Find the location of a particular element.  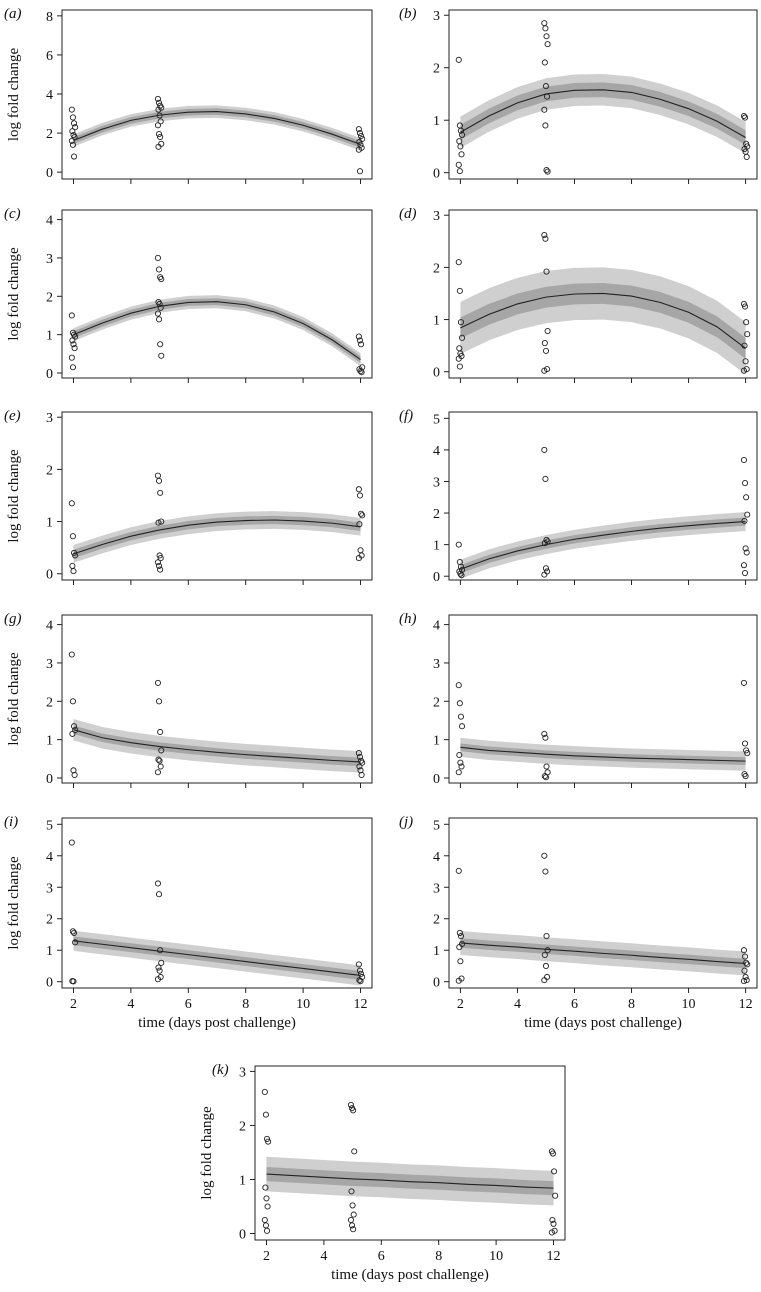

panel-label: (h) is located at coordinates (408, 619).